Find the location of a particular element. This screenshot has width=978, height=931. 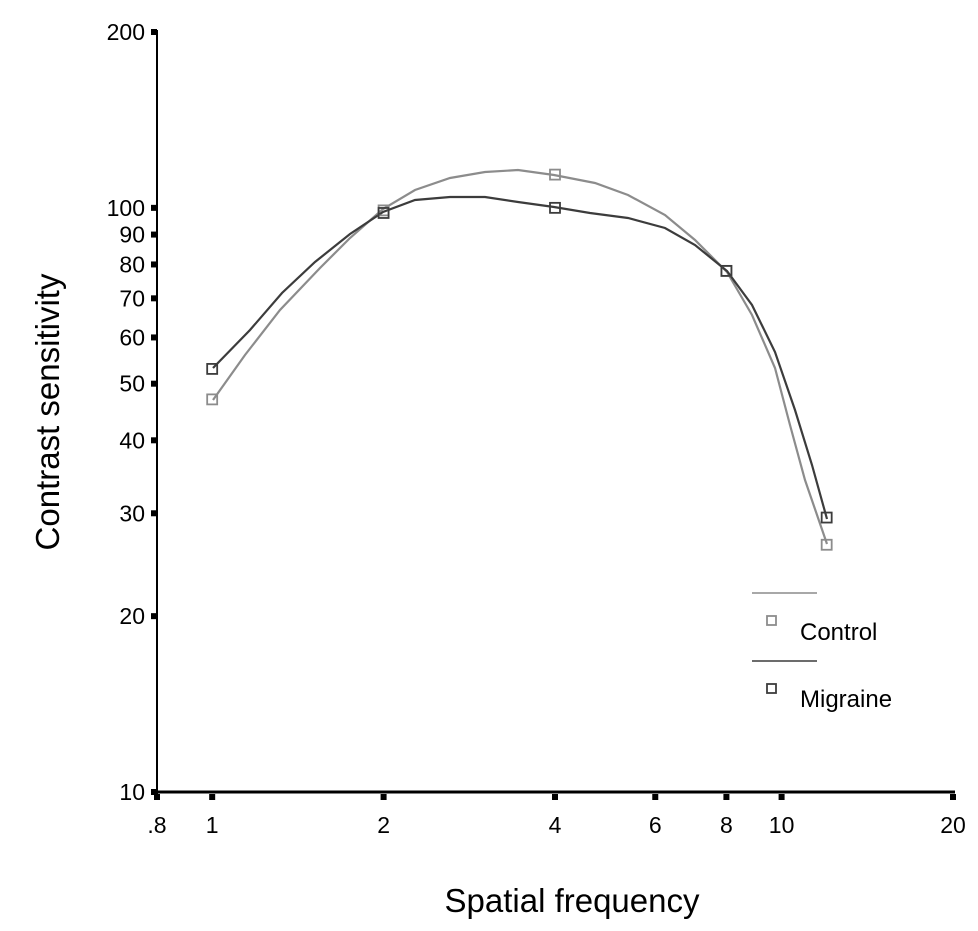

x-tick-label: .8 is located at coordinates (156, 825).